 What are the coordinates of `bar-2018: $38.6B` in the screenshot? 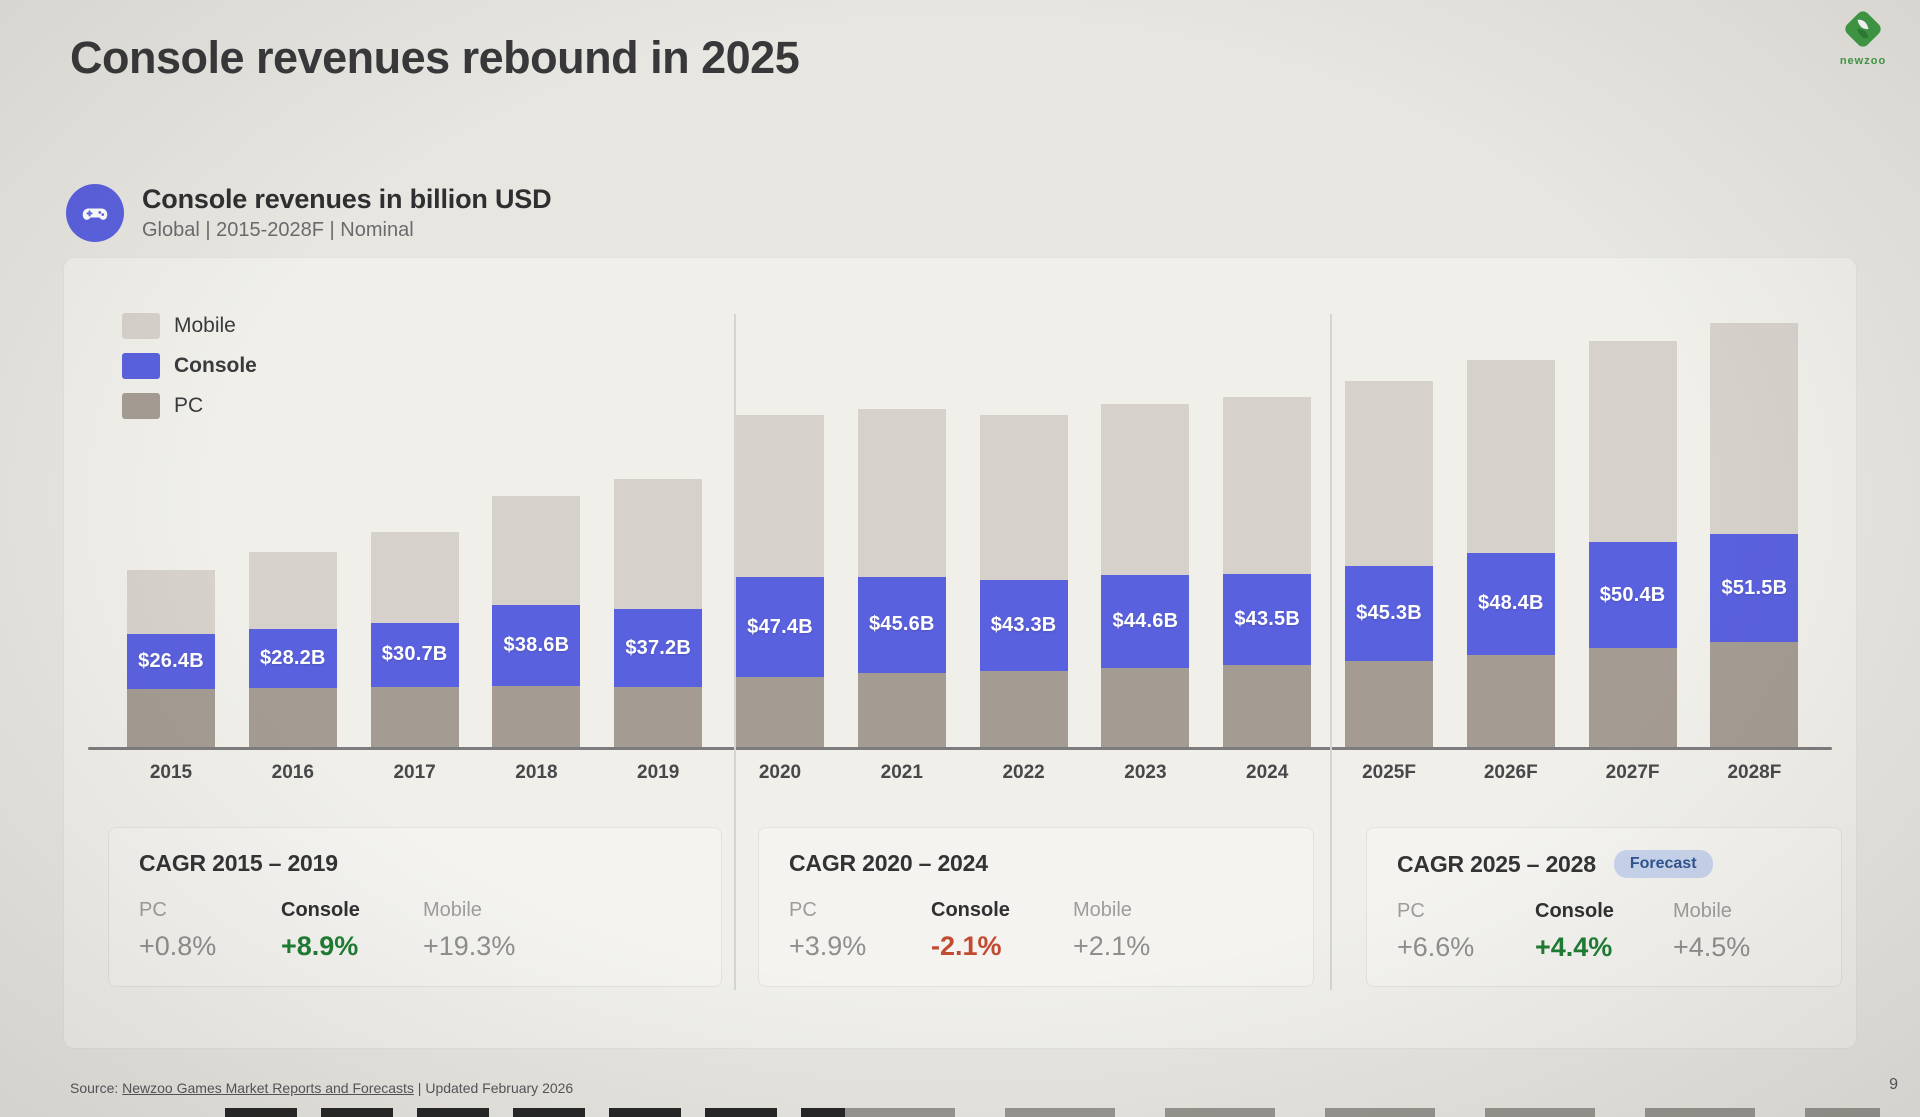 It's located at (536, 622).